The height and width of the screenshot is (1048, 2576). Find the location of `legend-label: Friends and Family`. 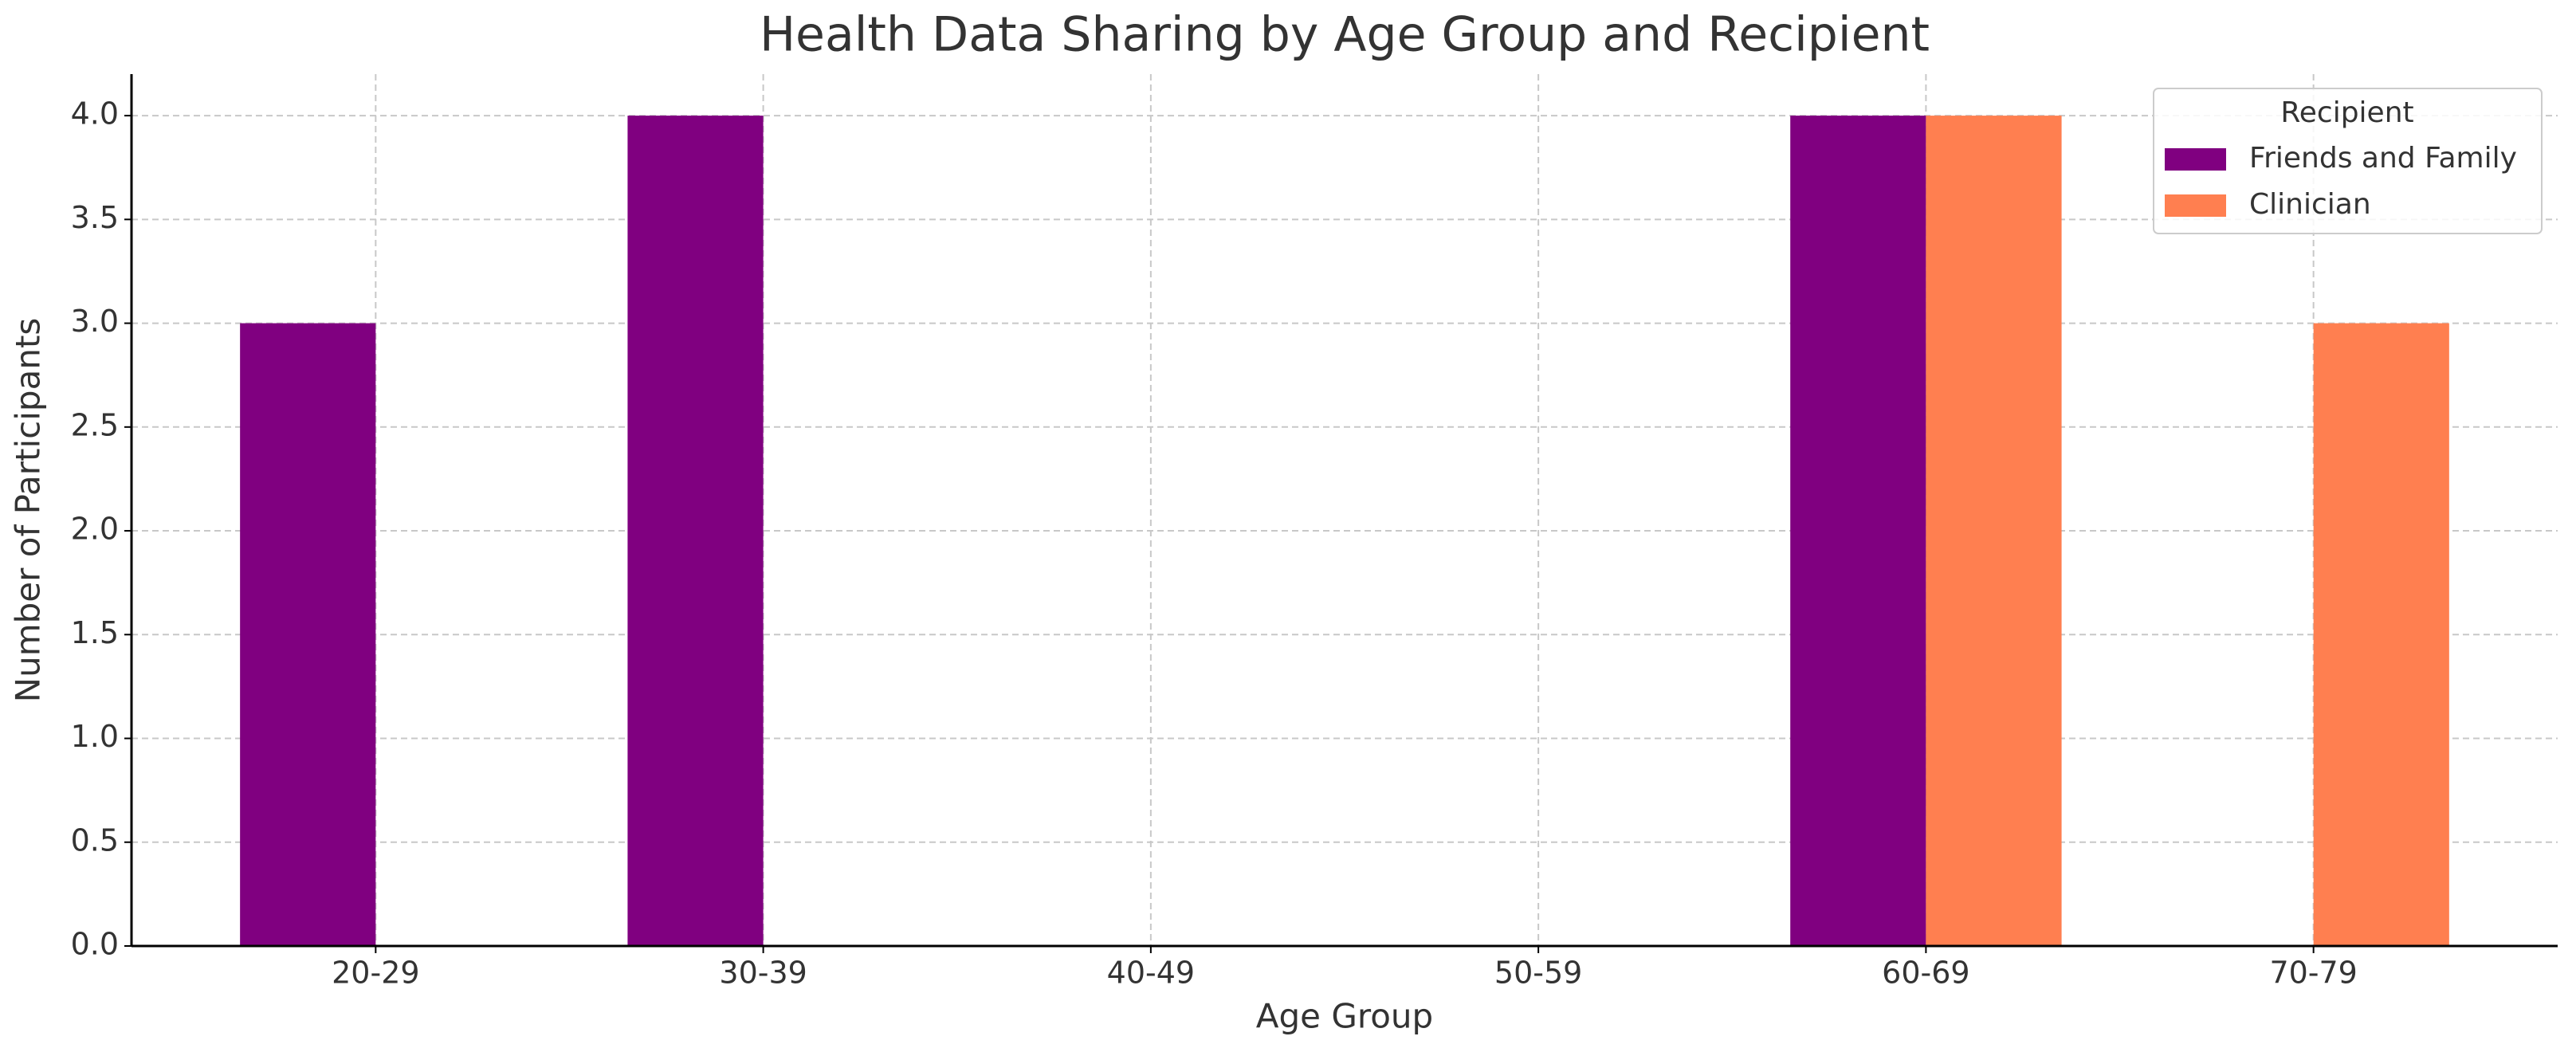

legend-label: Friends and Family is located at coordinates (2383, 158).